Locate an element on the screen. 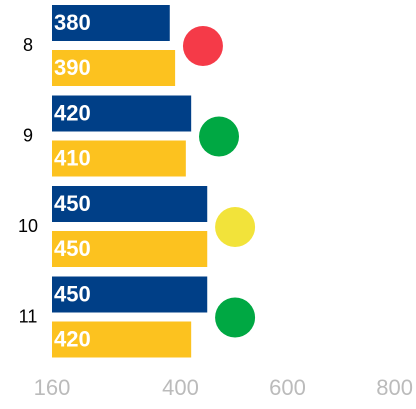 The image size is (416, 409). data-label: 390 is located at coordinates (72, 67).